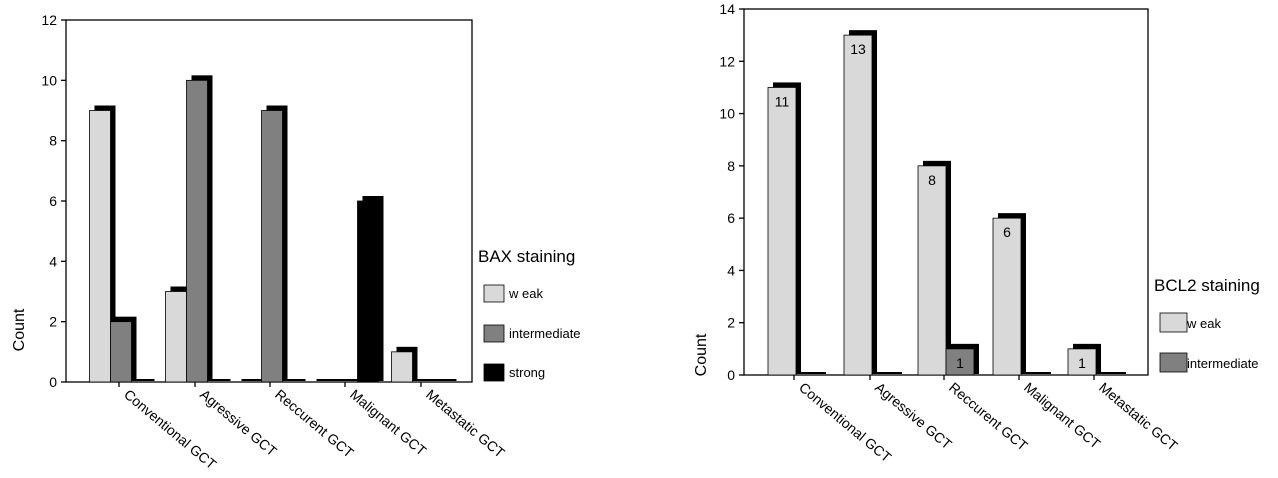 The width and height of the screenshot is (1278, 478). What do you see at coordinates (526, 256) in the screenshot?
I see `legend-title: BAX staining` at bounding box center [526, 256].